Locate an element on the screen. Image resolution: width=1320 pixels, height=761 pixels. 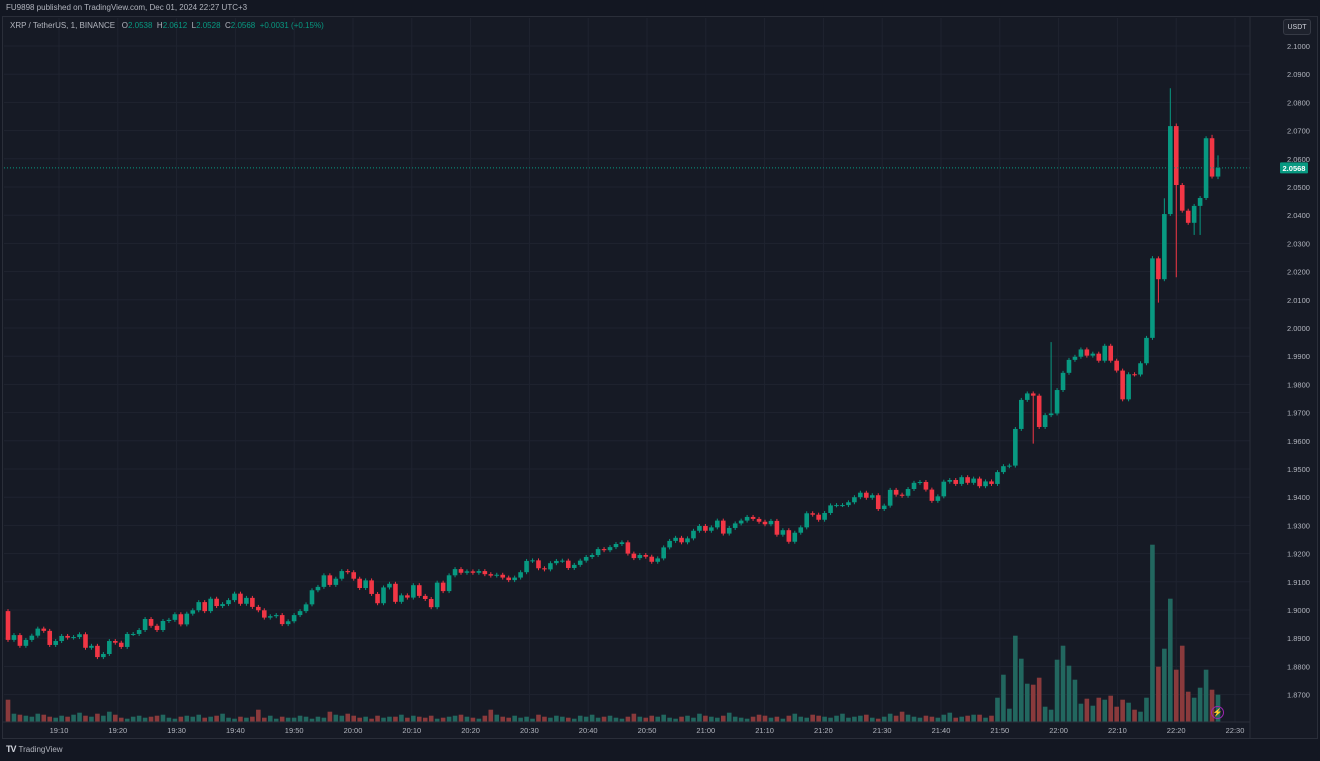
price-tick-label: 2.0100 is located at coordinates (1298, 300).